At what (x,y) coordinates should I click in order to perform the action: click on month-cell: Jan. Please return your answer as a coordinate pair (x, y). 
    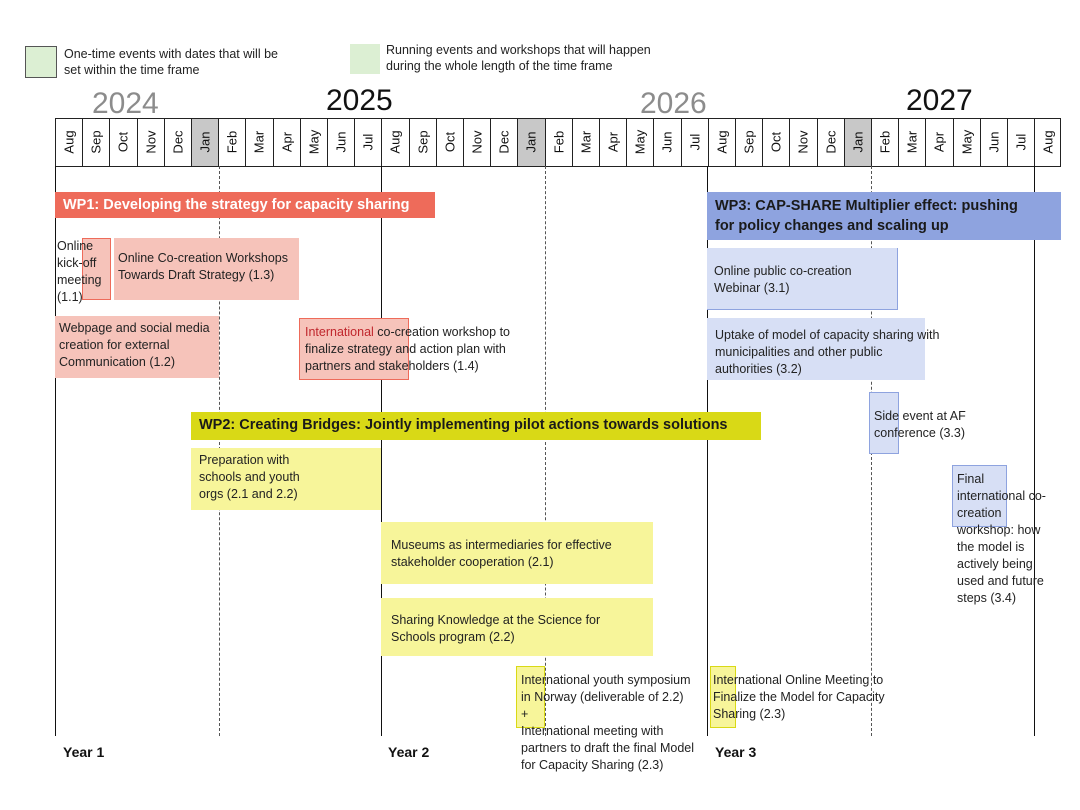
    Looking at the image, I should click on (531, 142).